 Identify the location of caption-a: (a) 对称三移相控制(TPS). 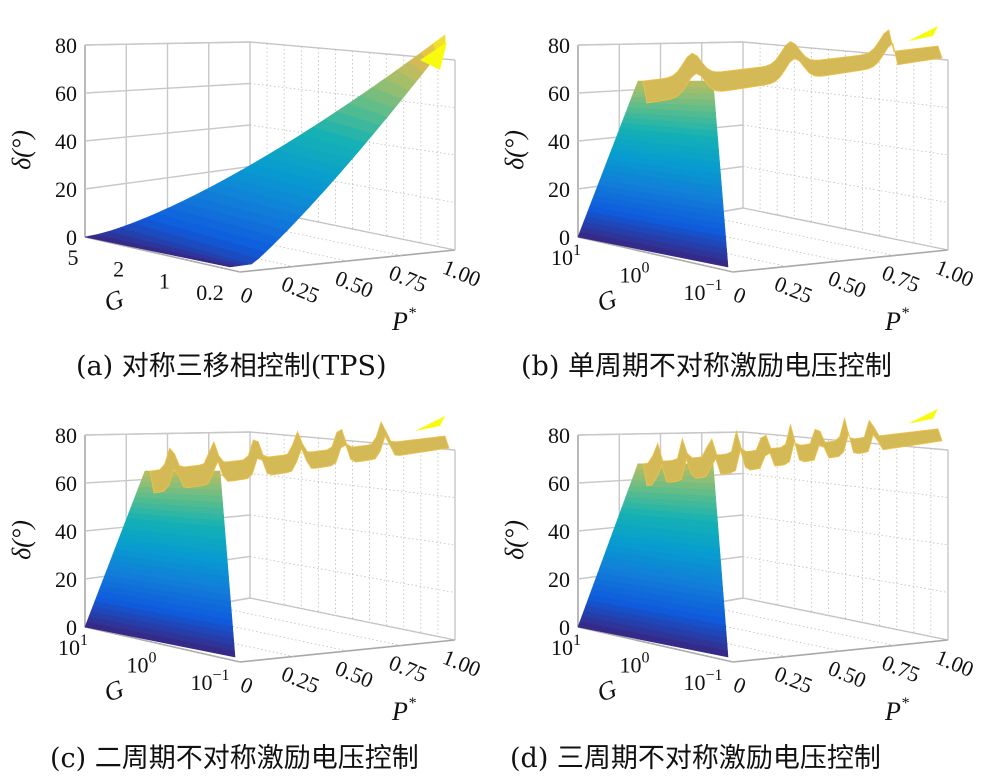
(231, 366).